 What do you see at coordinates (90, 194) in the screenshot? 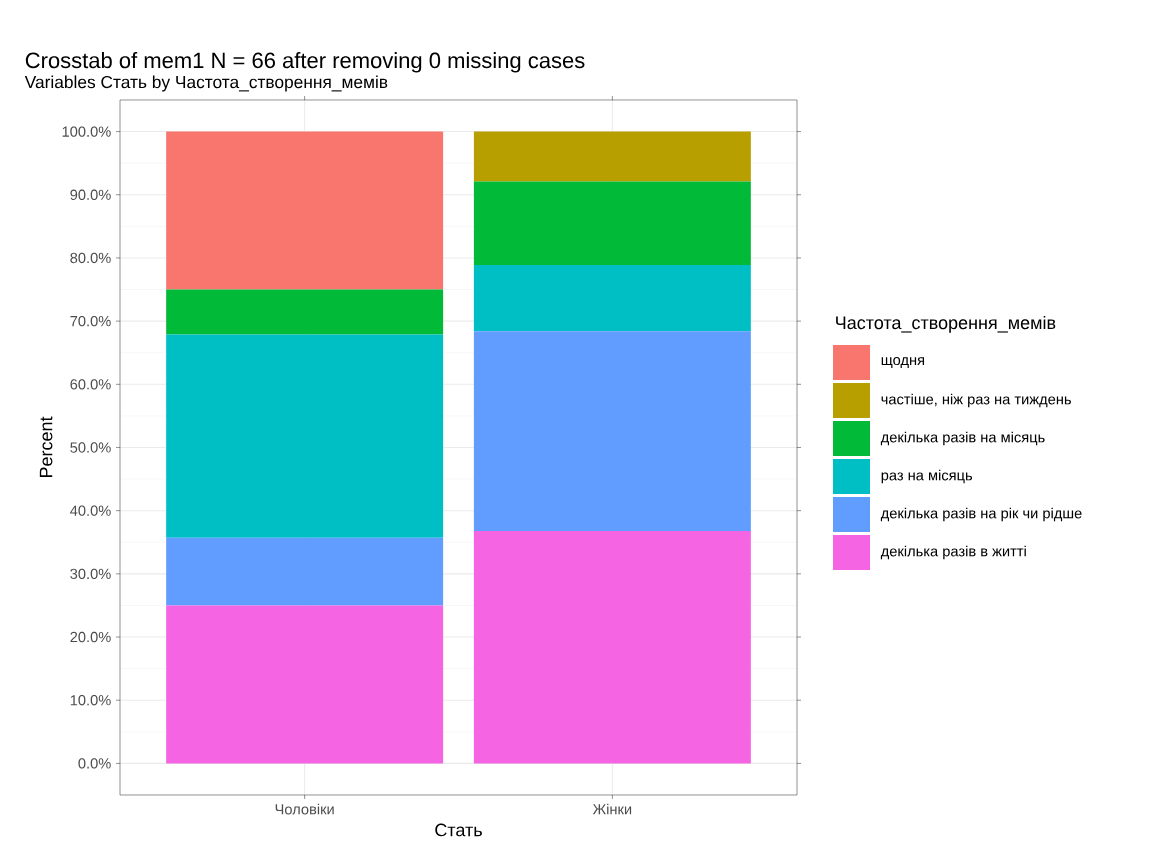
I see `y-tick-label: 90.0%` at bounding box center [90, 194].